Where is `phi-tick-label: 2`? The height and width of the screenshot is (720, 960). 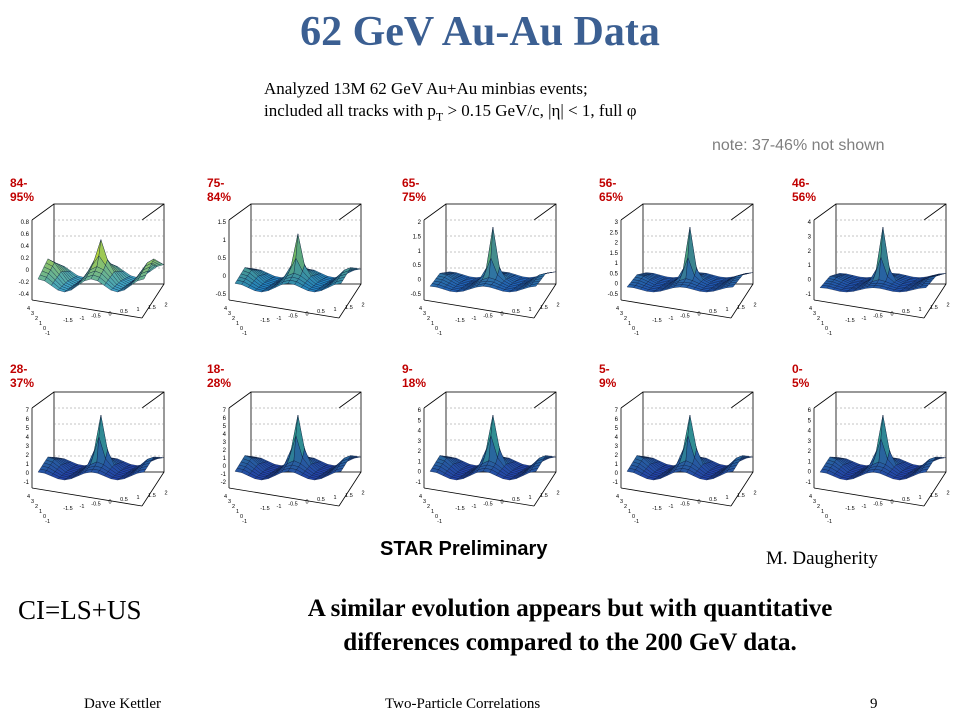 phi-tick-label: 2 is located at coordinates (625, 507).